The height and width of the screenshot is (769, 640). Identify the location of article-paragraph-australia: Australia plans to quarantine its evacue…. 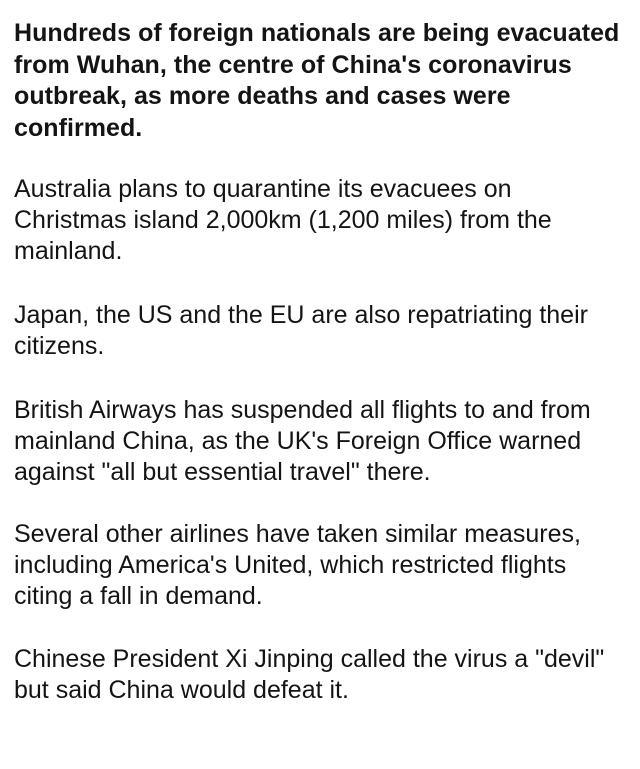
(283, 220).